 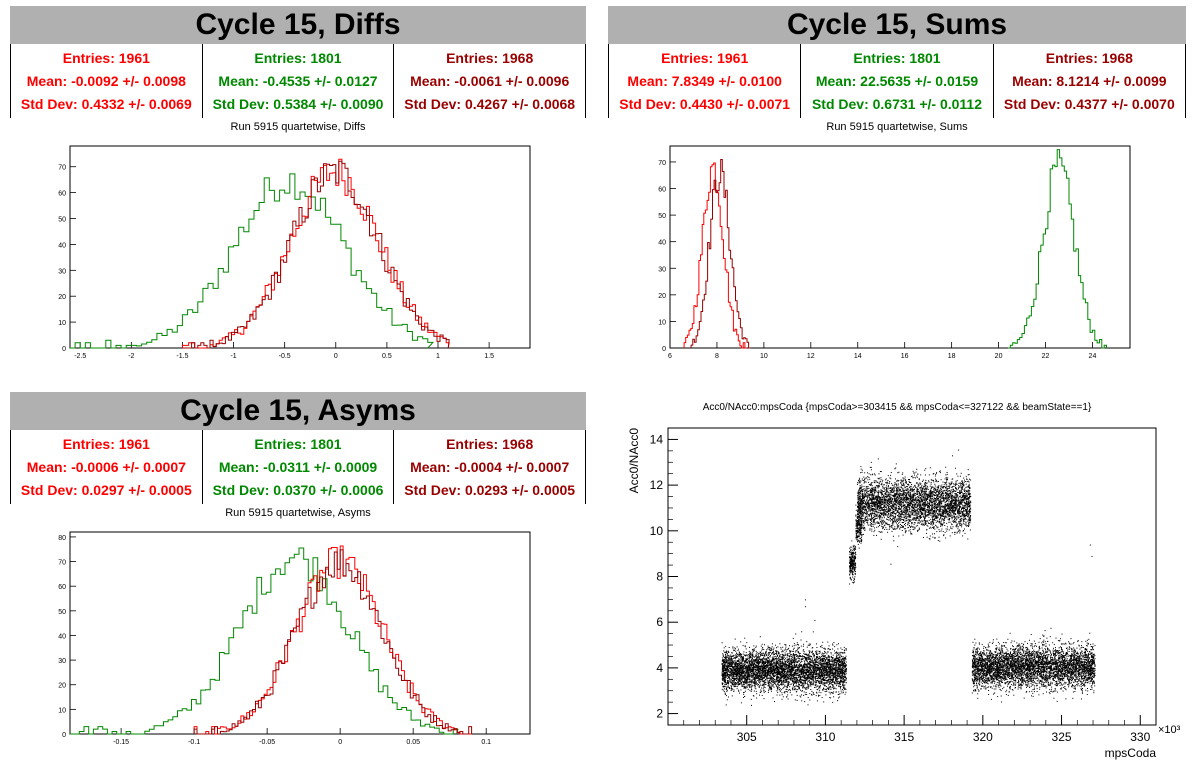 I want to click on x-tick-label: -2.5, so click(x=80, y=356).